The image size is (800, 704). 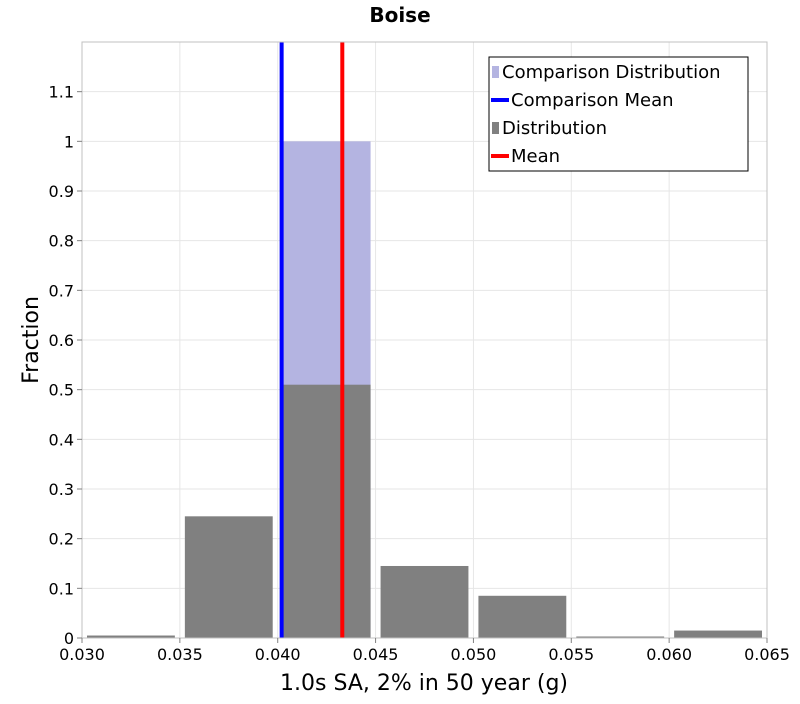 I want to click on x-tick-label: 0.060, so click(x=669, y=654).